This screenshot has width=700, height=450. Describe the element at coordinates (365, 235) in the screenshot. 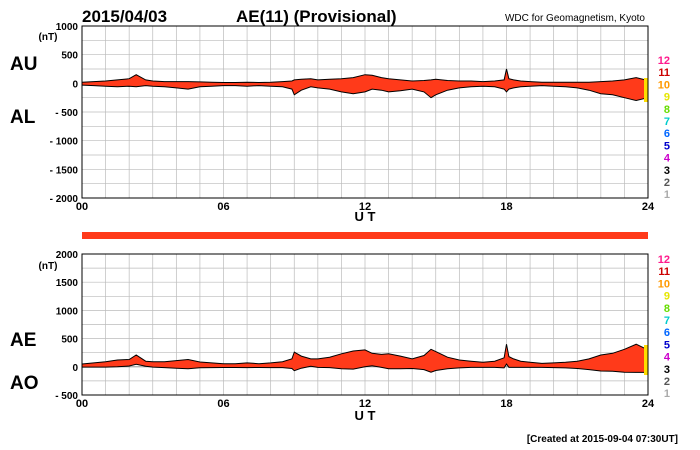

I see `data-coverage-bar` at that location.